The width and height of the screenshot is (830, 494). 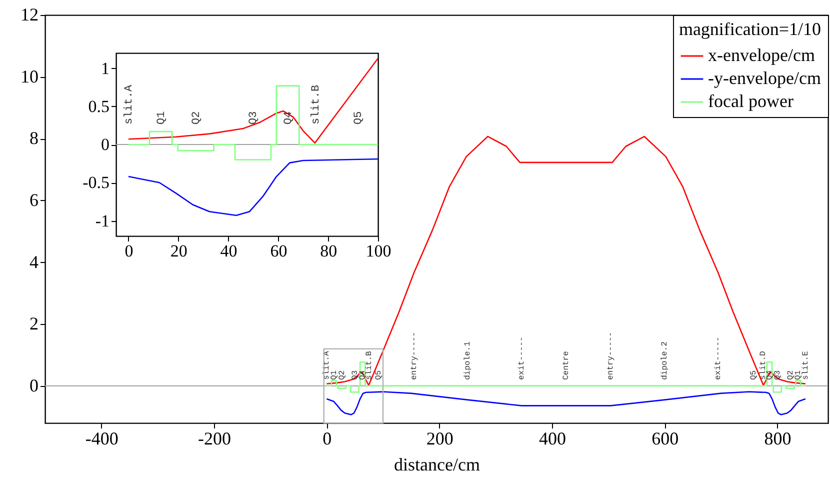 I want to click on y-tick-label: 4, so click(x=34, y=262).